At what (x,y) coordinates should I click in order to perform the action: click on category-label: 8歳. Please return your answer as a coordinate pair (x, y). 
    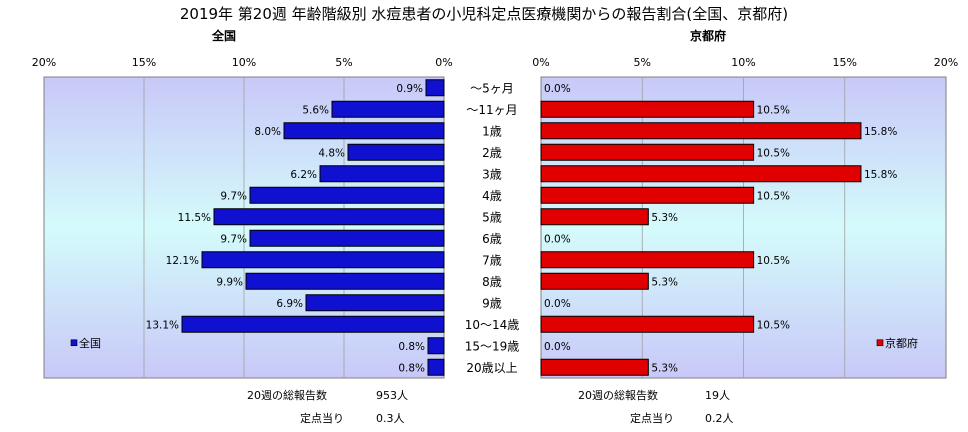
    Looking at the image, I should click on (492, 282).